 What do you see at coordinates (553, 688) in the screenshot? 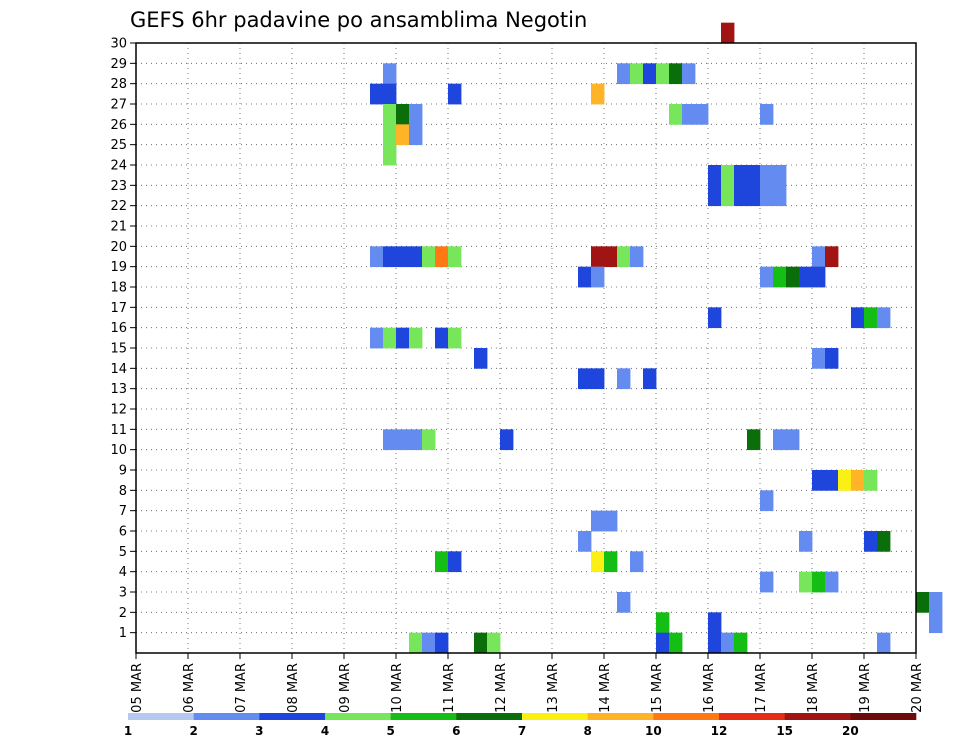
I see `x-tick-label: 13 MAR` at bounding box center [553, 688].